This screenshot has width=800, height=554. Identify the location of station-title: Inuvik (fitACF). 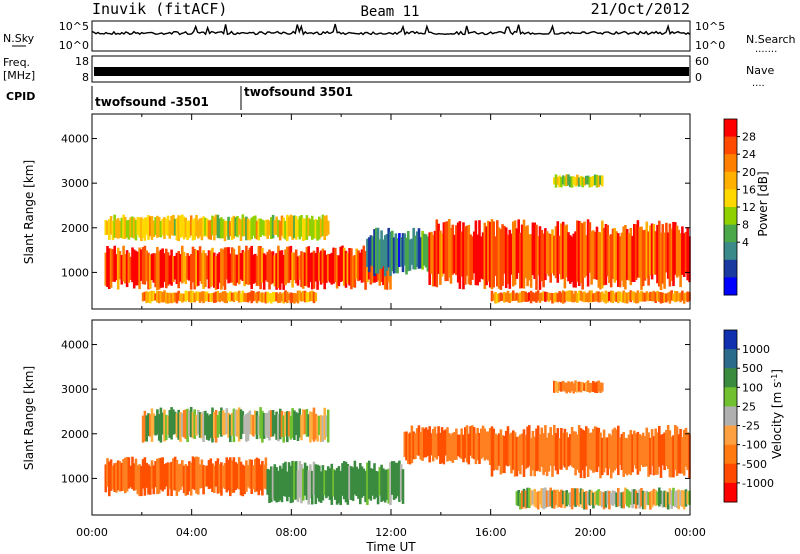
(159, 9).